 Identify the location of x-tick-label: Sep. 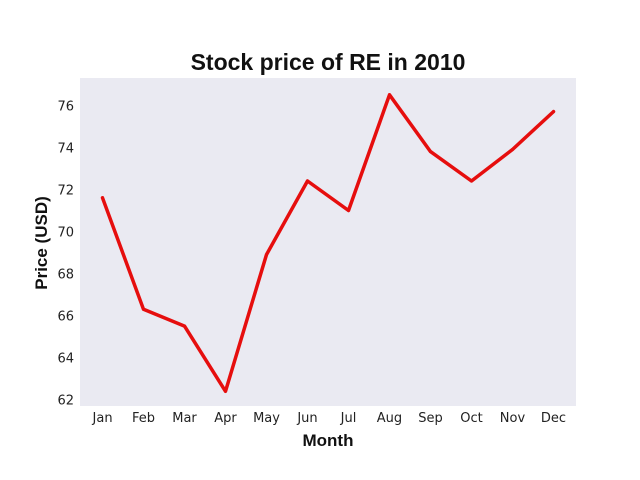
(430, 418).